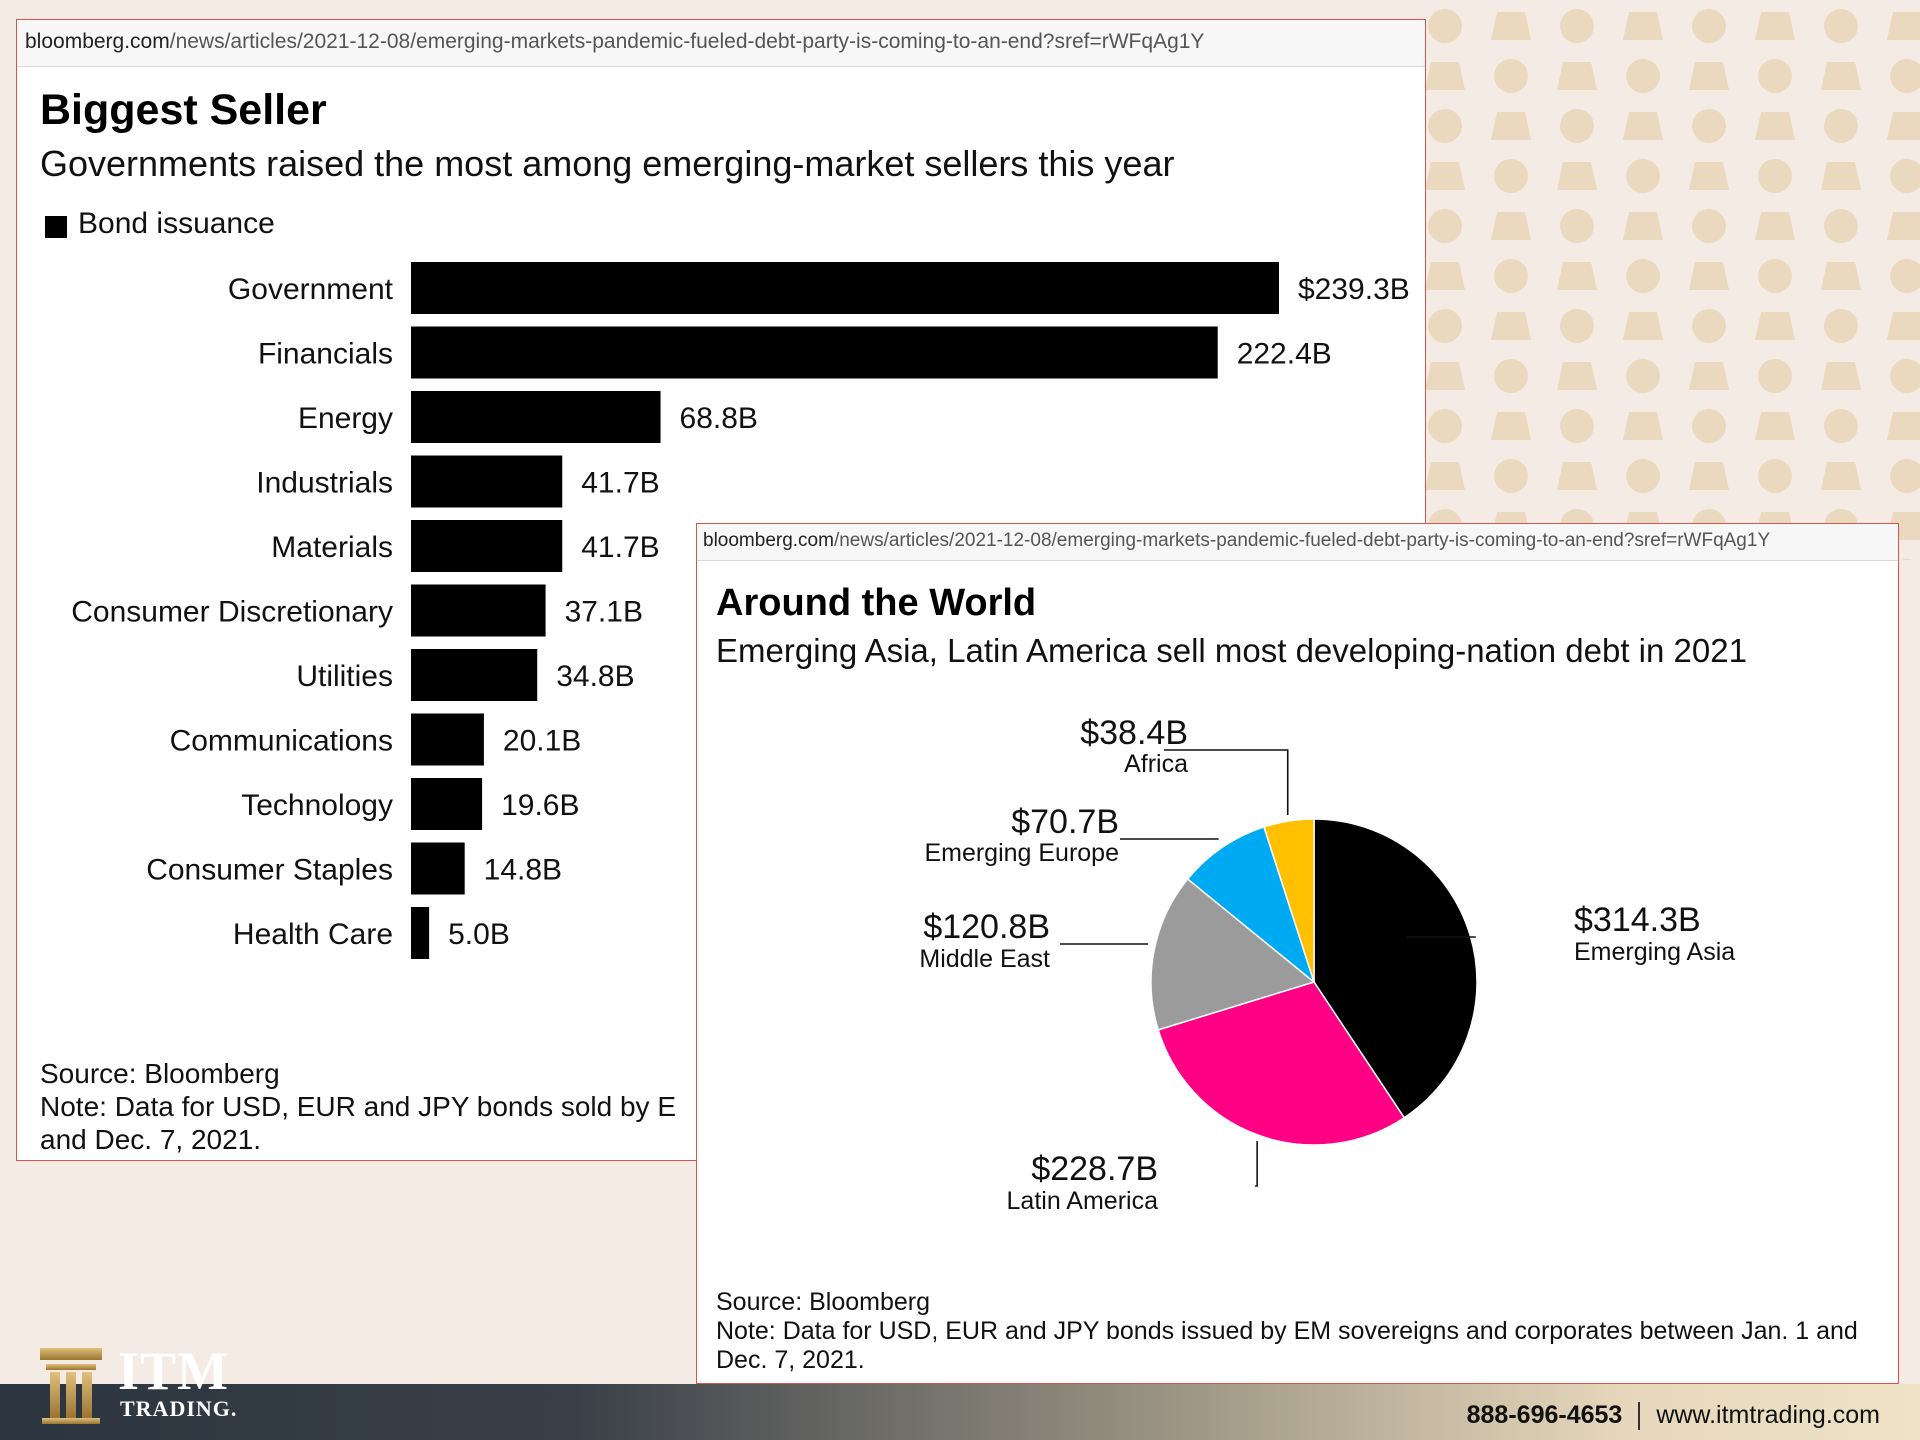  What do you see at coordinates (523, 870) in the screenshot?
I see `value-label: 14.8B` at bounding box center [523, 870].